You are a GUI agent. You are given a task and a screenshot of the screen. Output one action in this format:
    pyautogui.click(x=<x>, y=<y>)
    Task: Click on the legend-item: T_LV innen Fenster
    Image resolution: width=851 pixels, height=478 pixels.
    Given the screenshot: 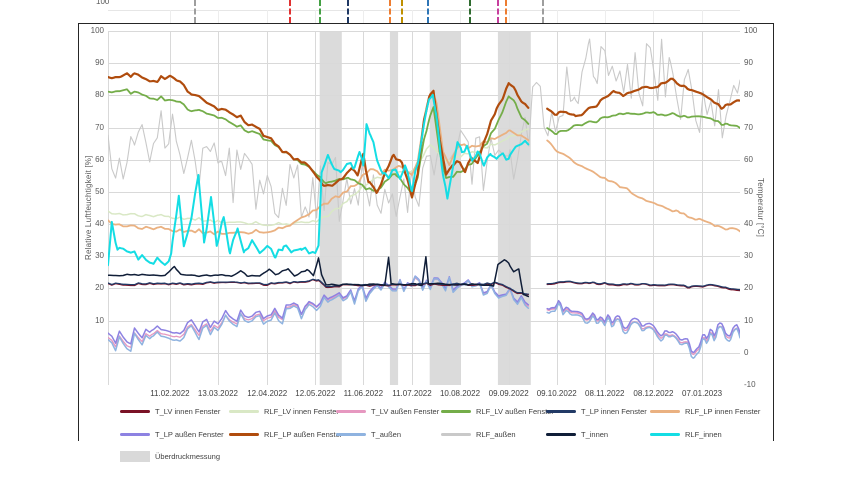 What is the action you would take?
    pyautogui.click(x=170, y=411)
    